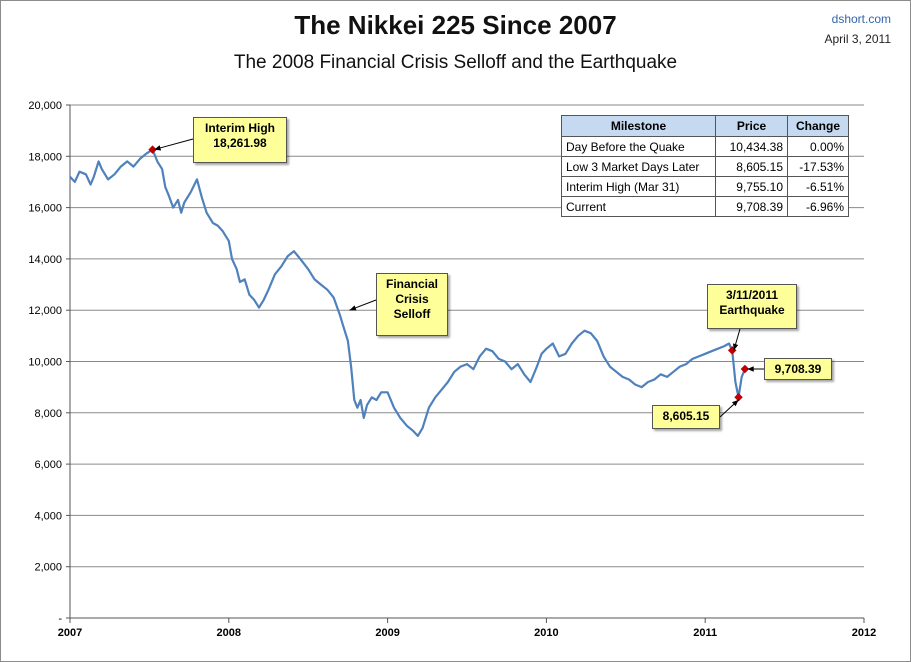 This screenshot has width=911, height=662. Describe the element at coordinates (45, 311) in the screenshot. I see `y-tick-label: 12,000` at that location.